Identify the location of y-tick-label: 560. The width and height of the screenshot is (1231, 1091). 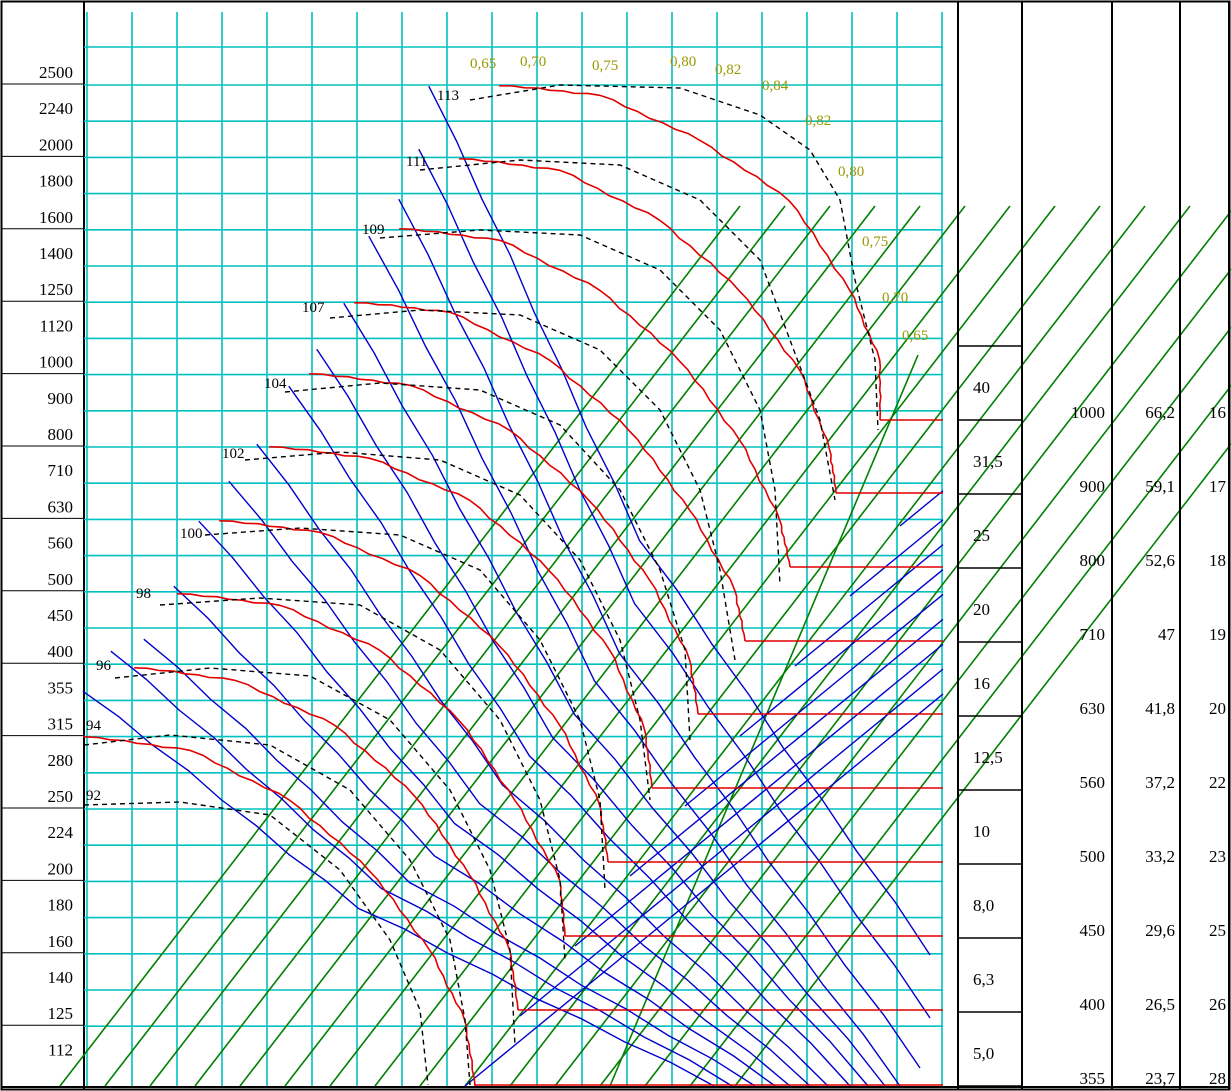
(61, 543).